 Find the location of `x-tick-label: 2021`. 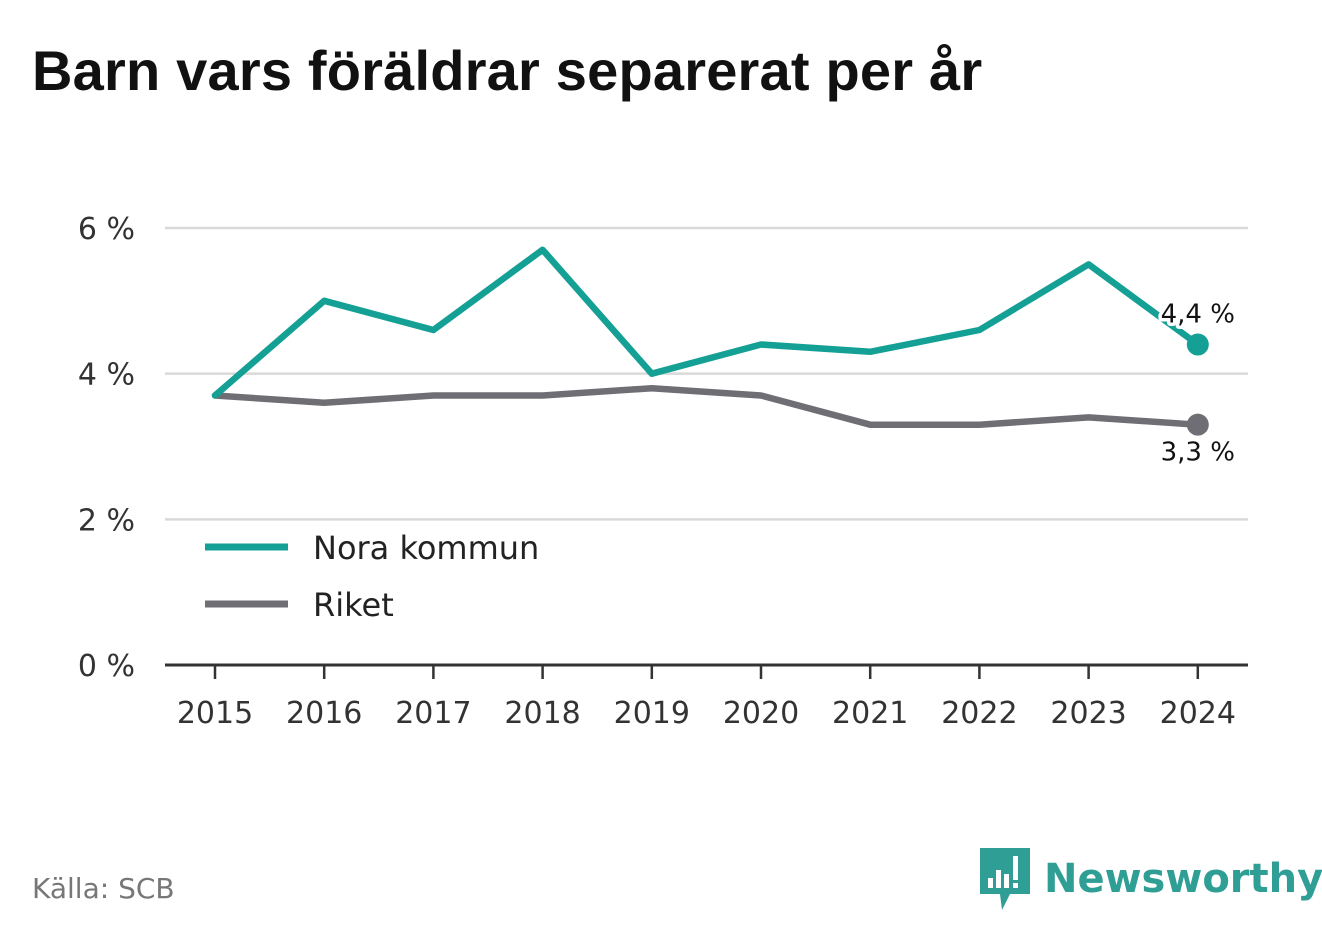

x-tick-label: 2021 is located at coordinates (870, 713).